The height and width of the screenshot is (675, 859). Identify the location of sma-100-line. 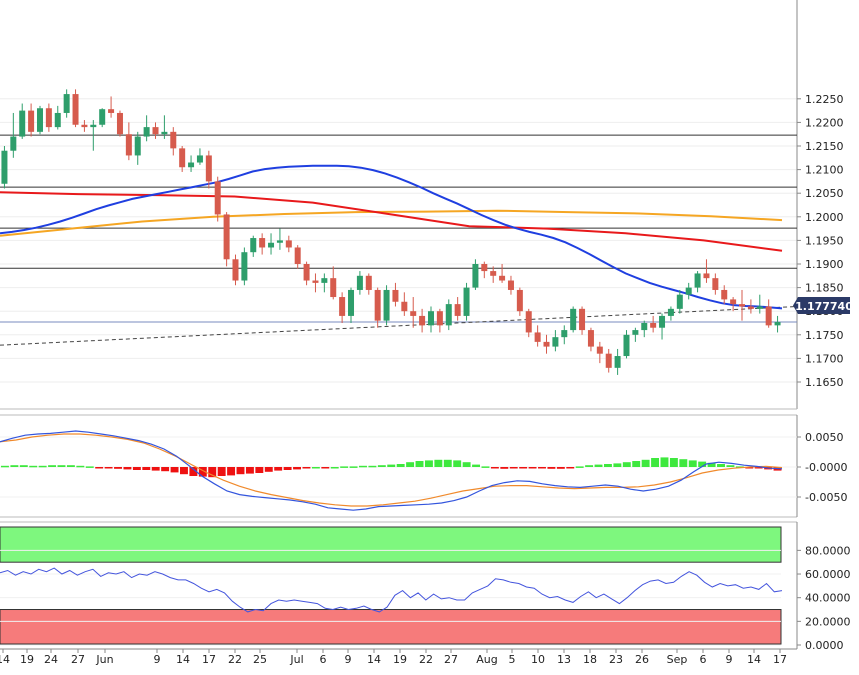
(391, 221).